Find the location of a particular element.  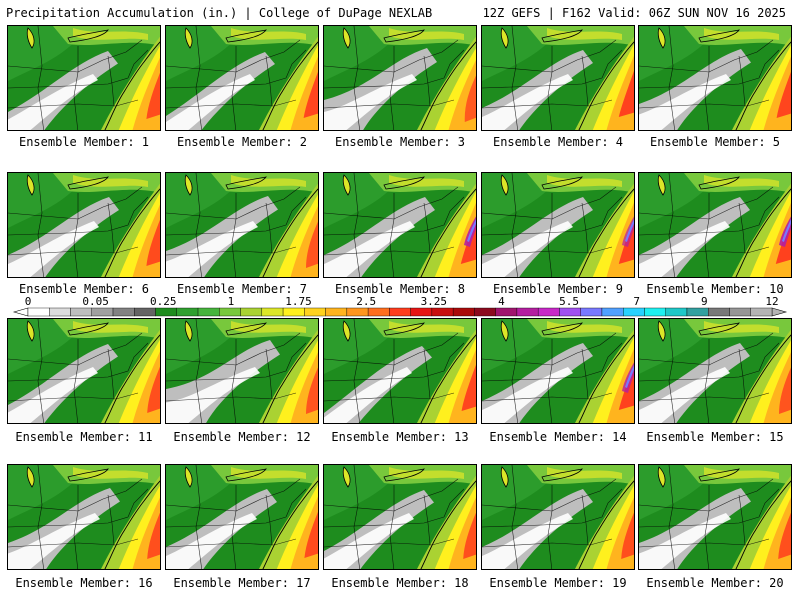

colorbar-tick-label: 12 is located at coordinates (771, 302).